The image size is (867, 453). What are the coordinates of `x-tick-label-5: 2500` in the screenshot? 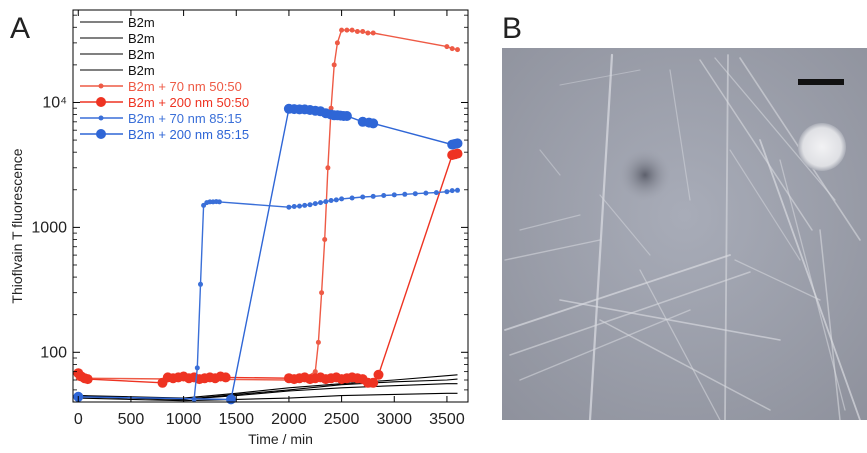 It's located at (342, 419).